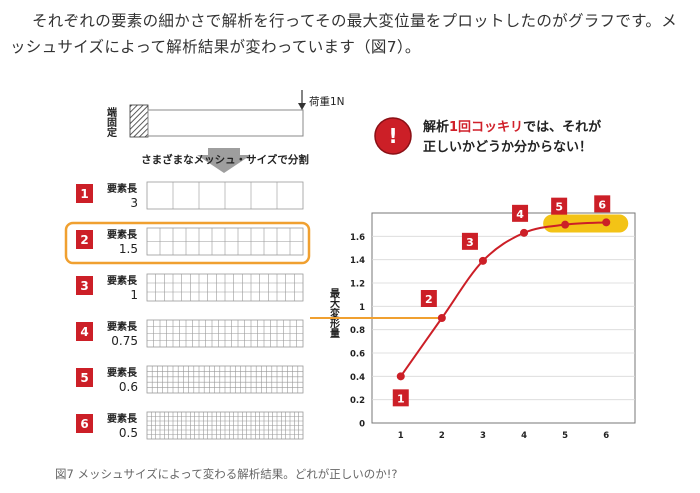 The image size is (700, 493). What do you see at coordinates (511, 127) in the screenshot?
I see `warning-line1: 解析1回コッキリでは、それが` at bounding box center [511, 127].